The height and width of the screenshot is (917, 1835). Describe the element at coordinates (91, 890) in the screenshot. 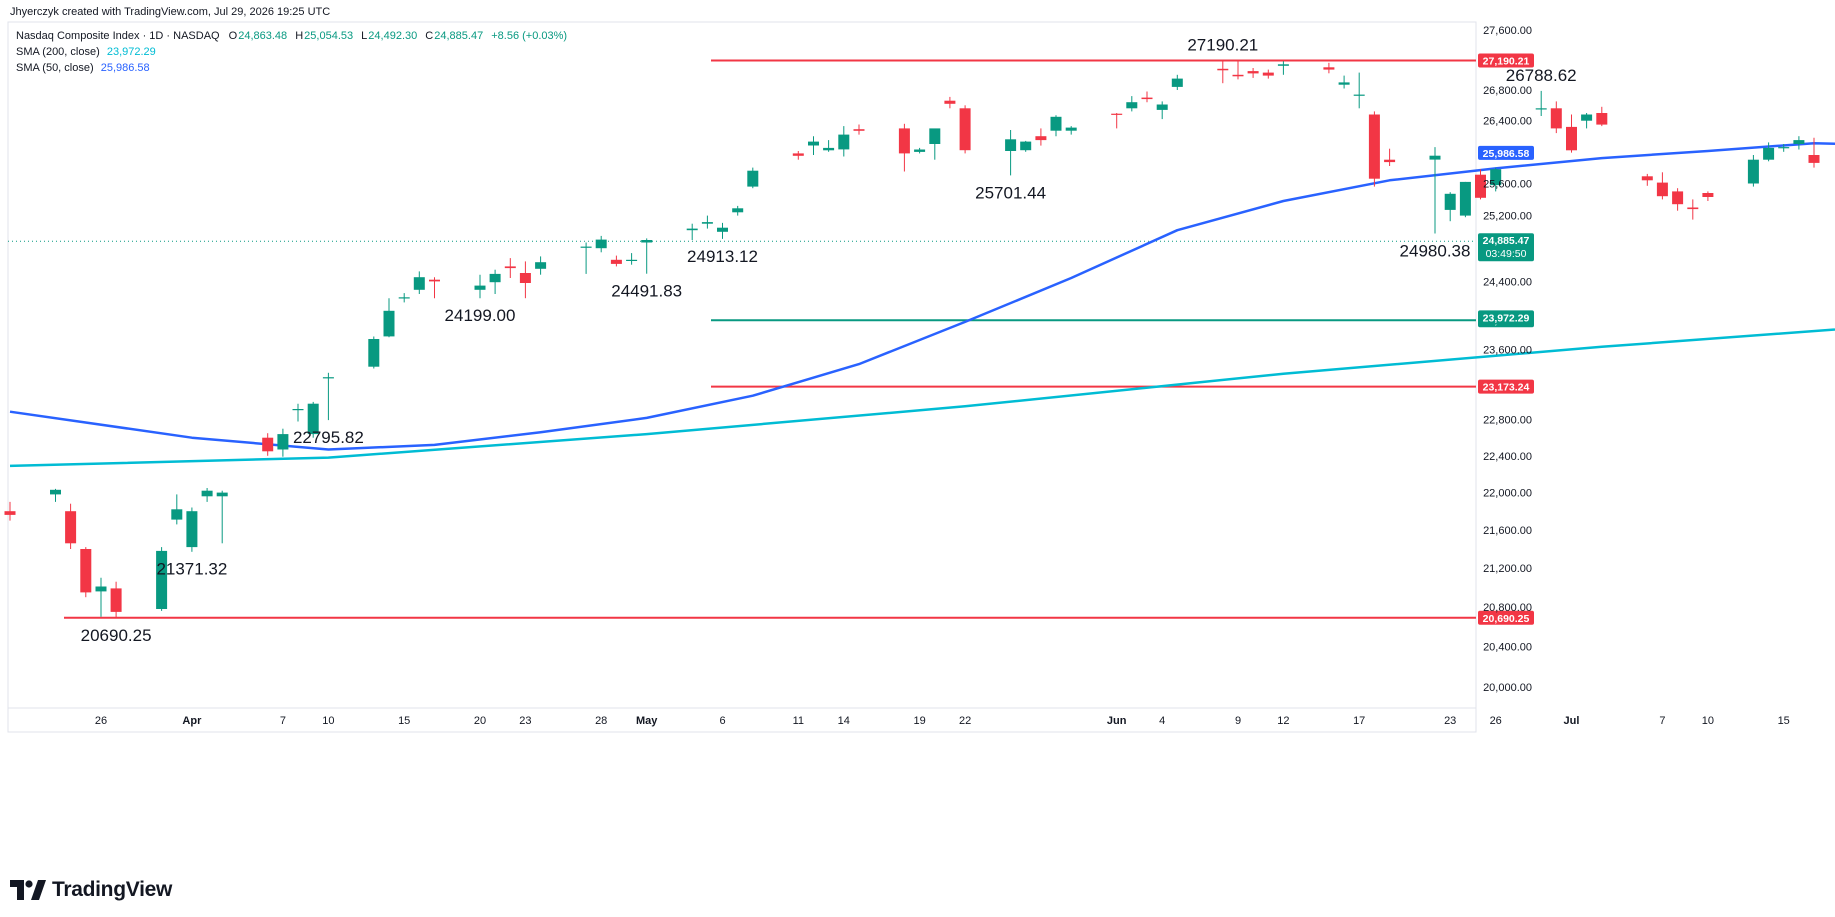

I see `tradingview-logo: TradingView` at that location.